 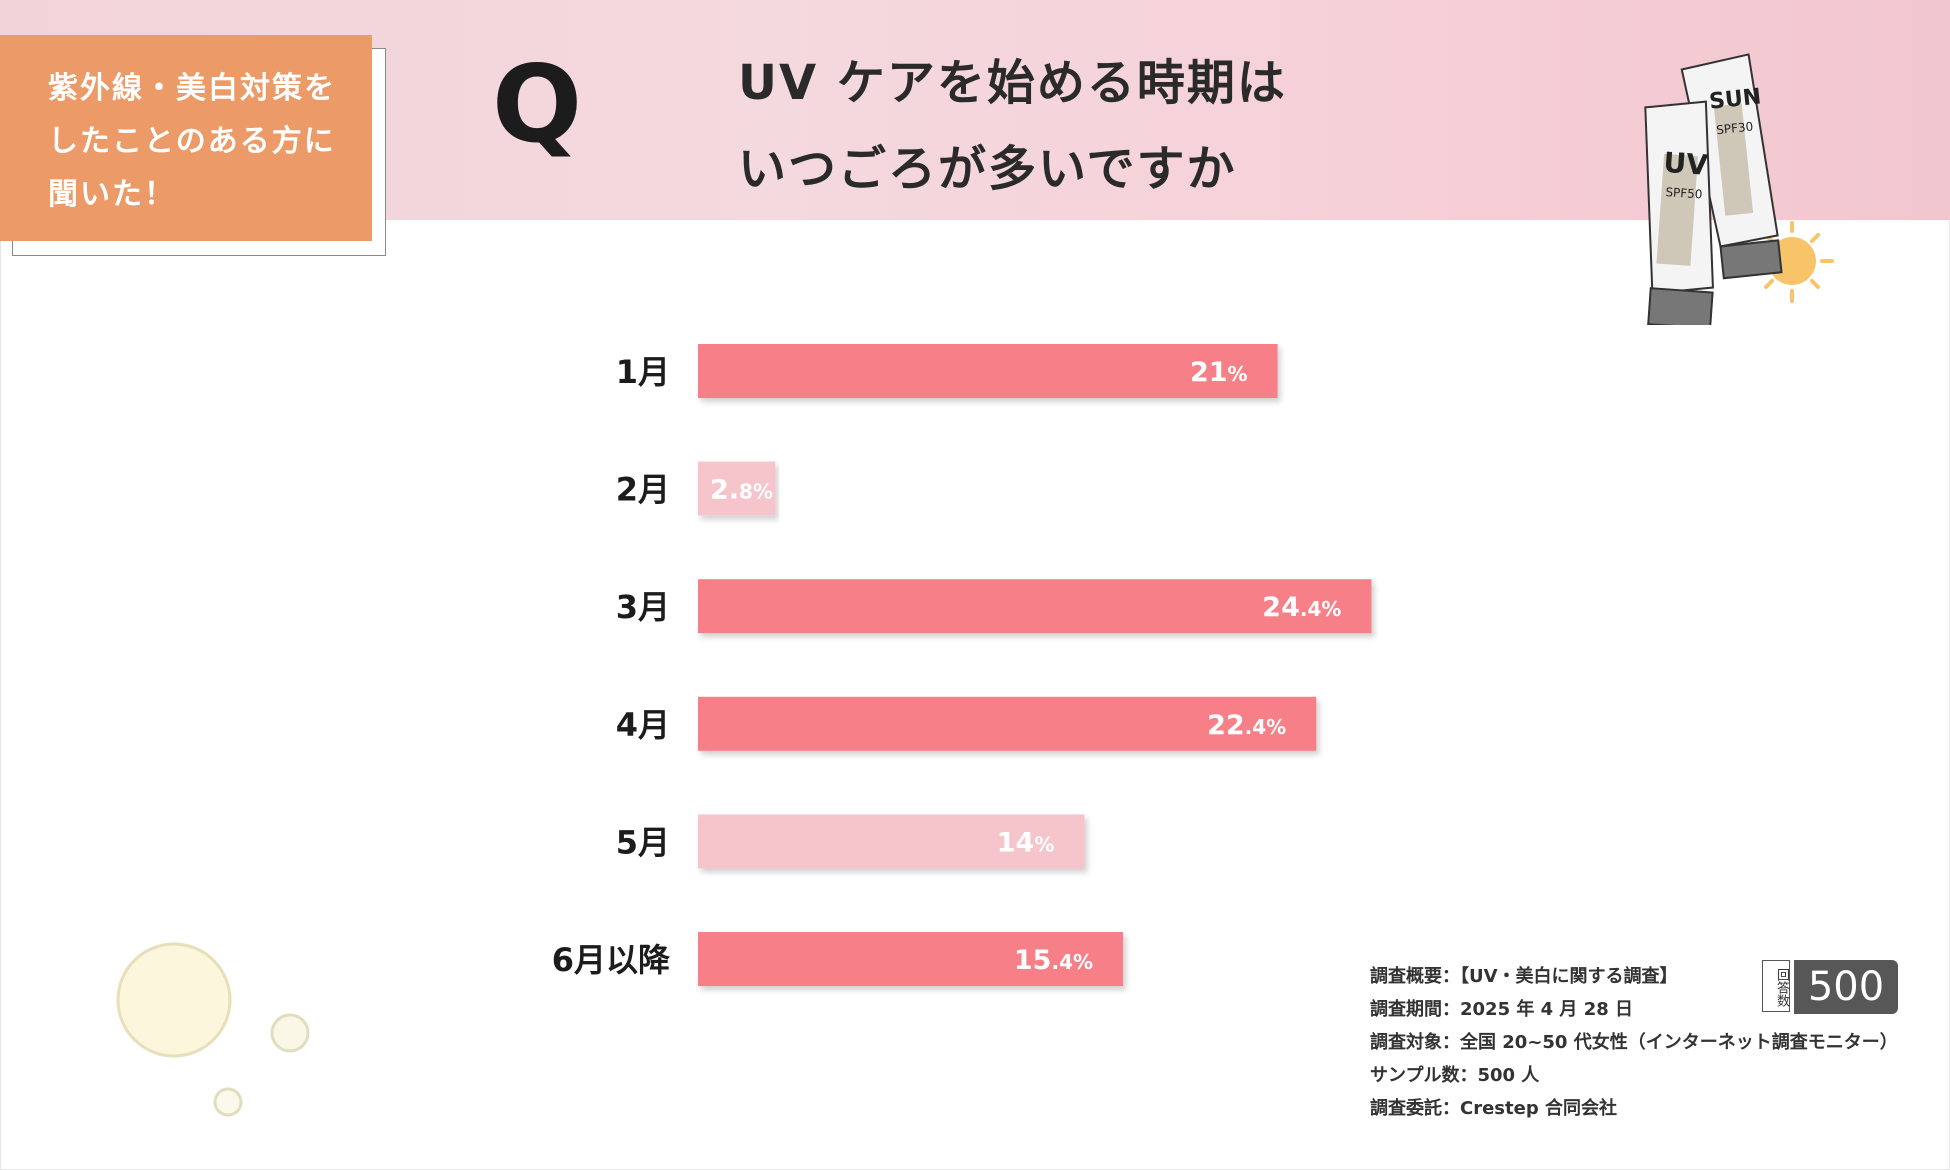 What do you see at coordinates (1455, 1075) in the screenshot?
I see `survey-line: サンプル数：500 人` at bounding box center [1455, 1075].